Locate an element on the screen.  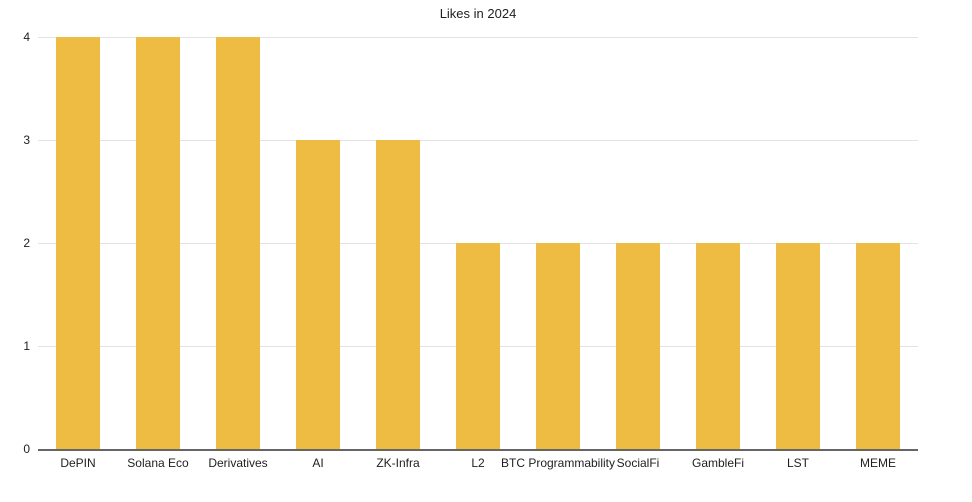
x-axis-category-label: LST is located at coordinates (797, 463).